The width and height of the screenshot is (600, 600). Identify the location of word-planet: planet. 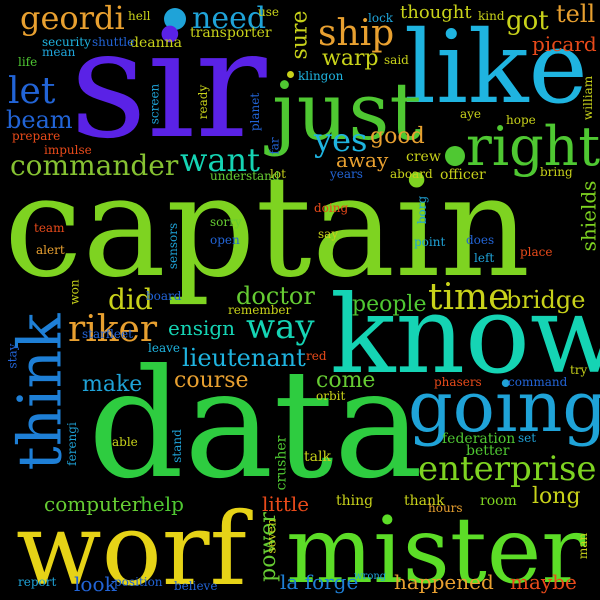
(255, 112).